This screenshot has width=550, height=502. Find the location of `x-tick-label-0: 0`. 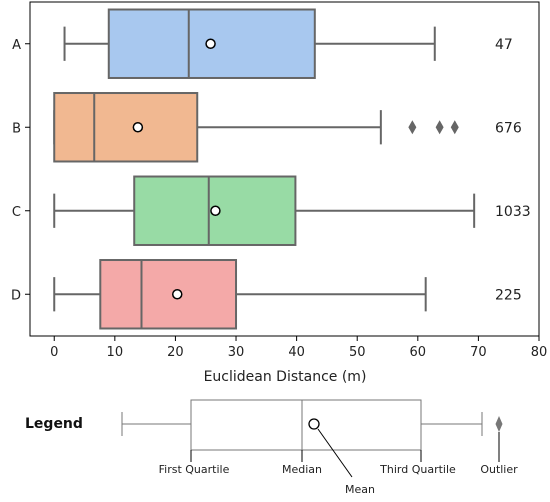

x-tick-label-0: 0 is located at coordinates (54, 352).